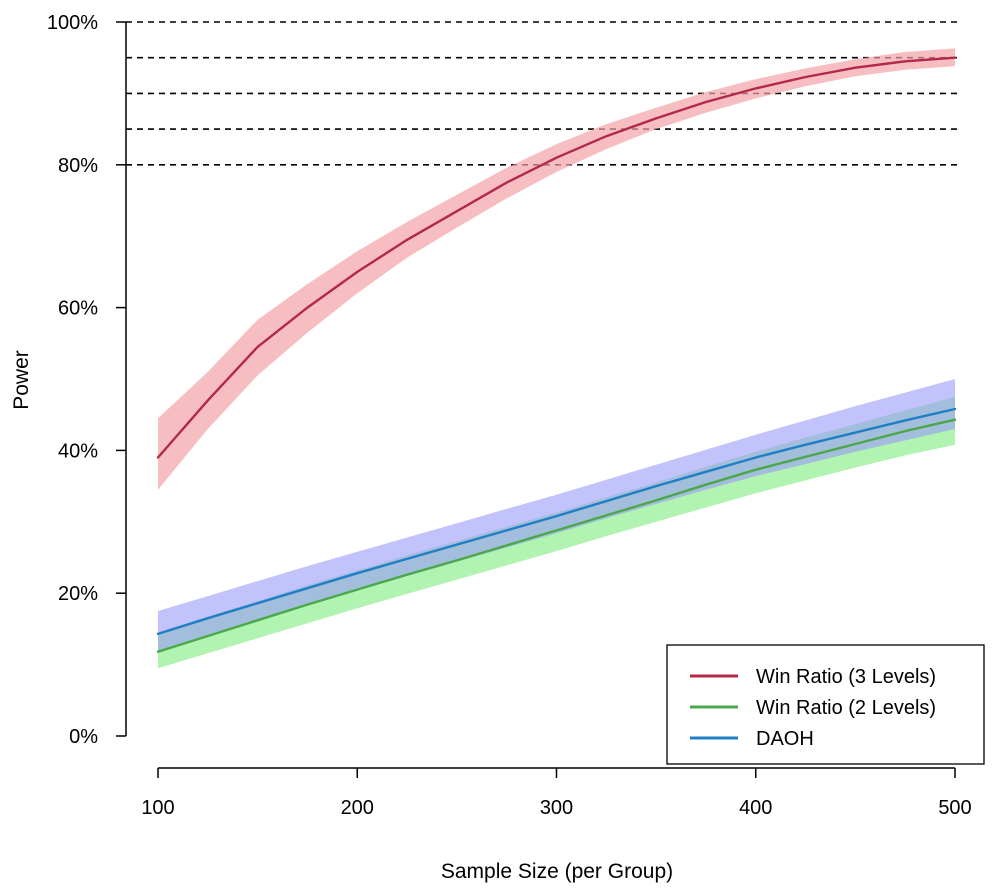 The height and width of the screenshot is (896, 1000). Describe the element at coordinates (78, 451) in the screenshot. I see `y-tick-label-2: 40%` at that location.